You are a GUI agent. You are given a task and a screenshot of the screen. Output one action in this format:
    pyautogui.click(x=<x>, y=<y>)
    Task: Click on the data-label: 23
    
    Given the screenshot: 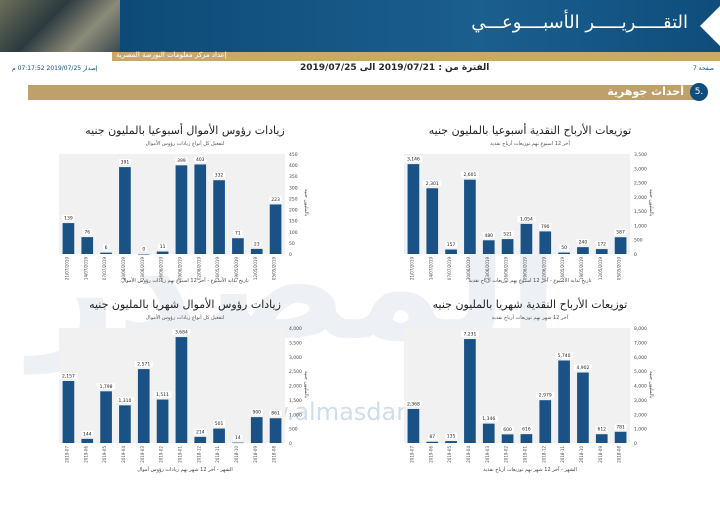 What is the action you would take?
    pyautogui.click(x=257, y=244)
    